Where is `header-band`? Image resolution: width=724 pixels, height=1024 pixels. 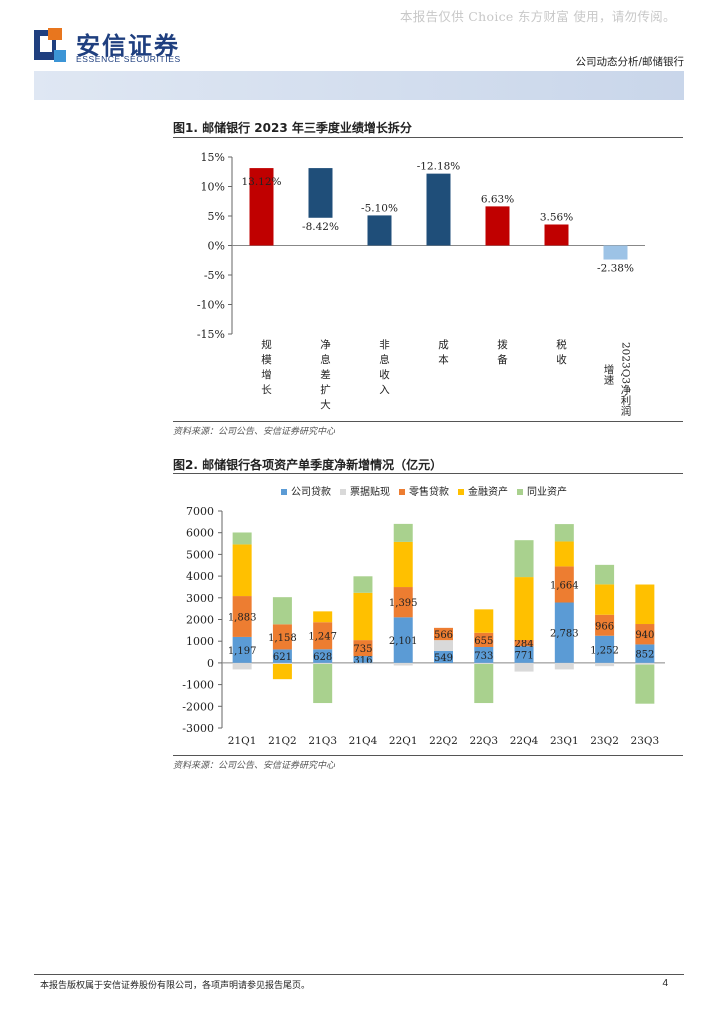
header-band is located at coordinates (359, 85).